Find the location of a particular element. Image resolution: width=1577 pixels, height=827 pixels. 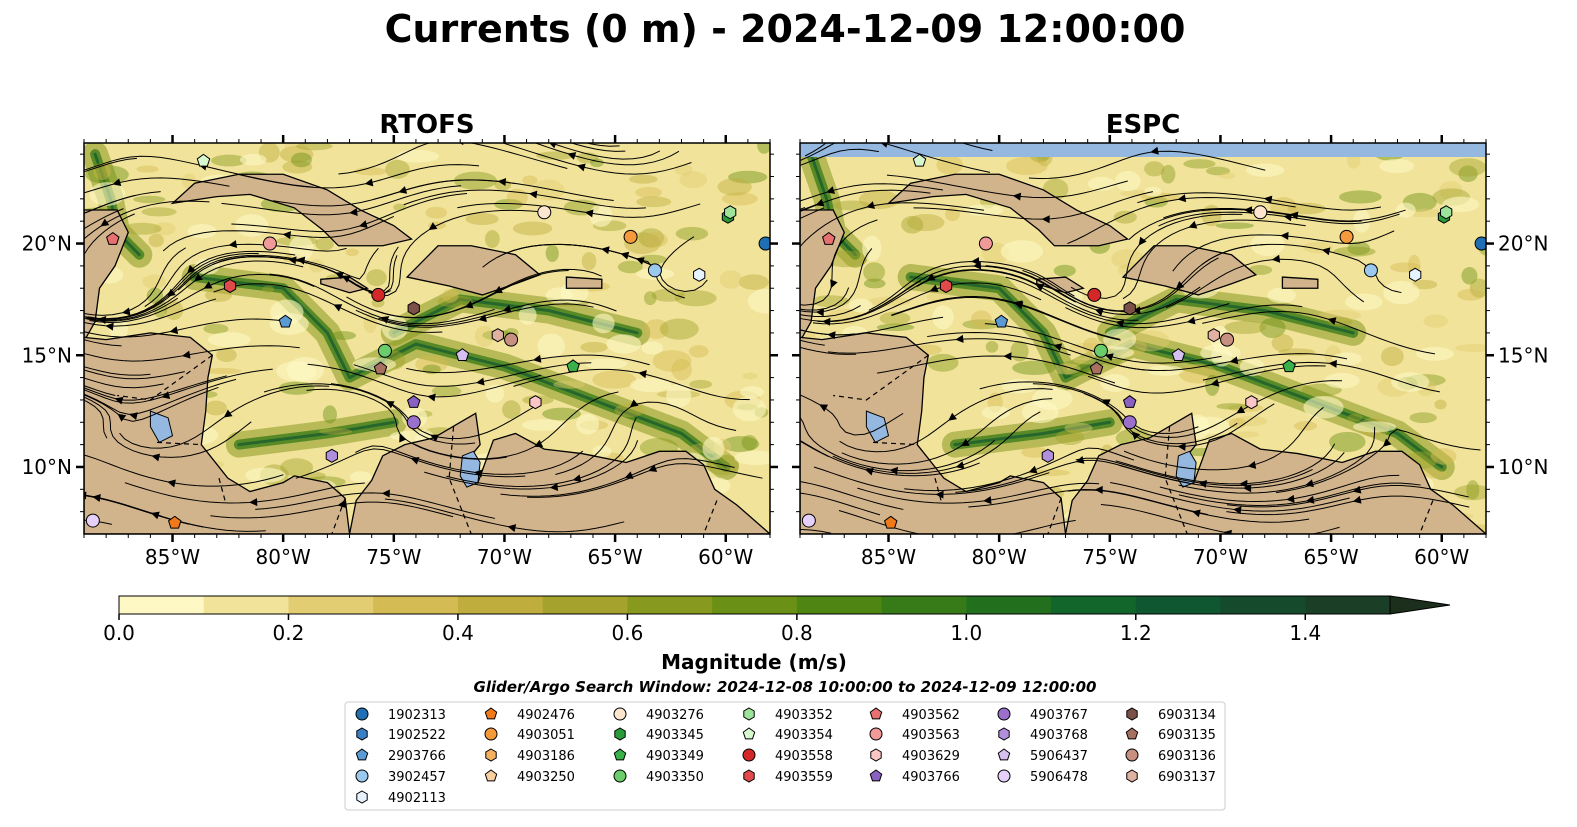

panel-title-rtofs: RTOFS is located at coordinates (426, 125).